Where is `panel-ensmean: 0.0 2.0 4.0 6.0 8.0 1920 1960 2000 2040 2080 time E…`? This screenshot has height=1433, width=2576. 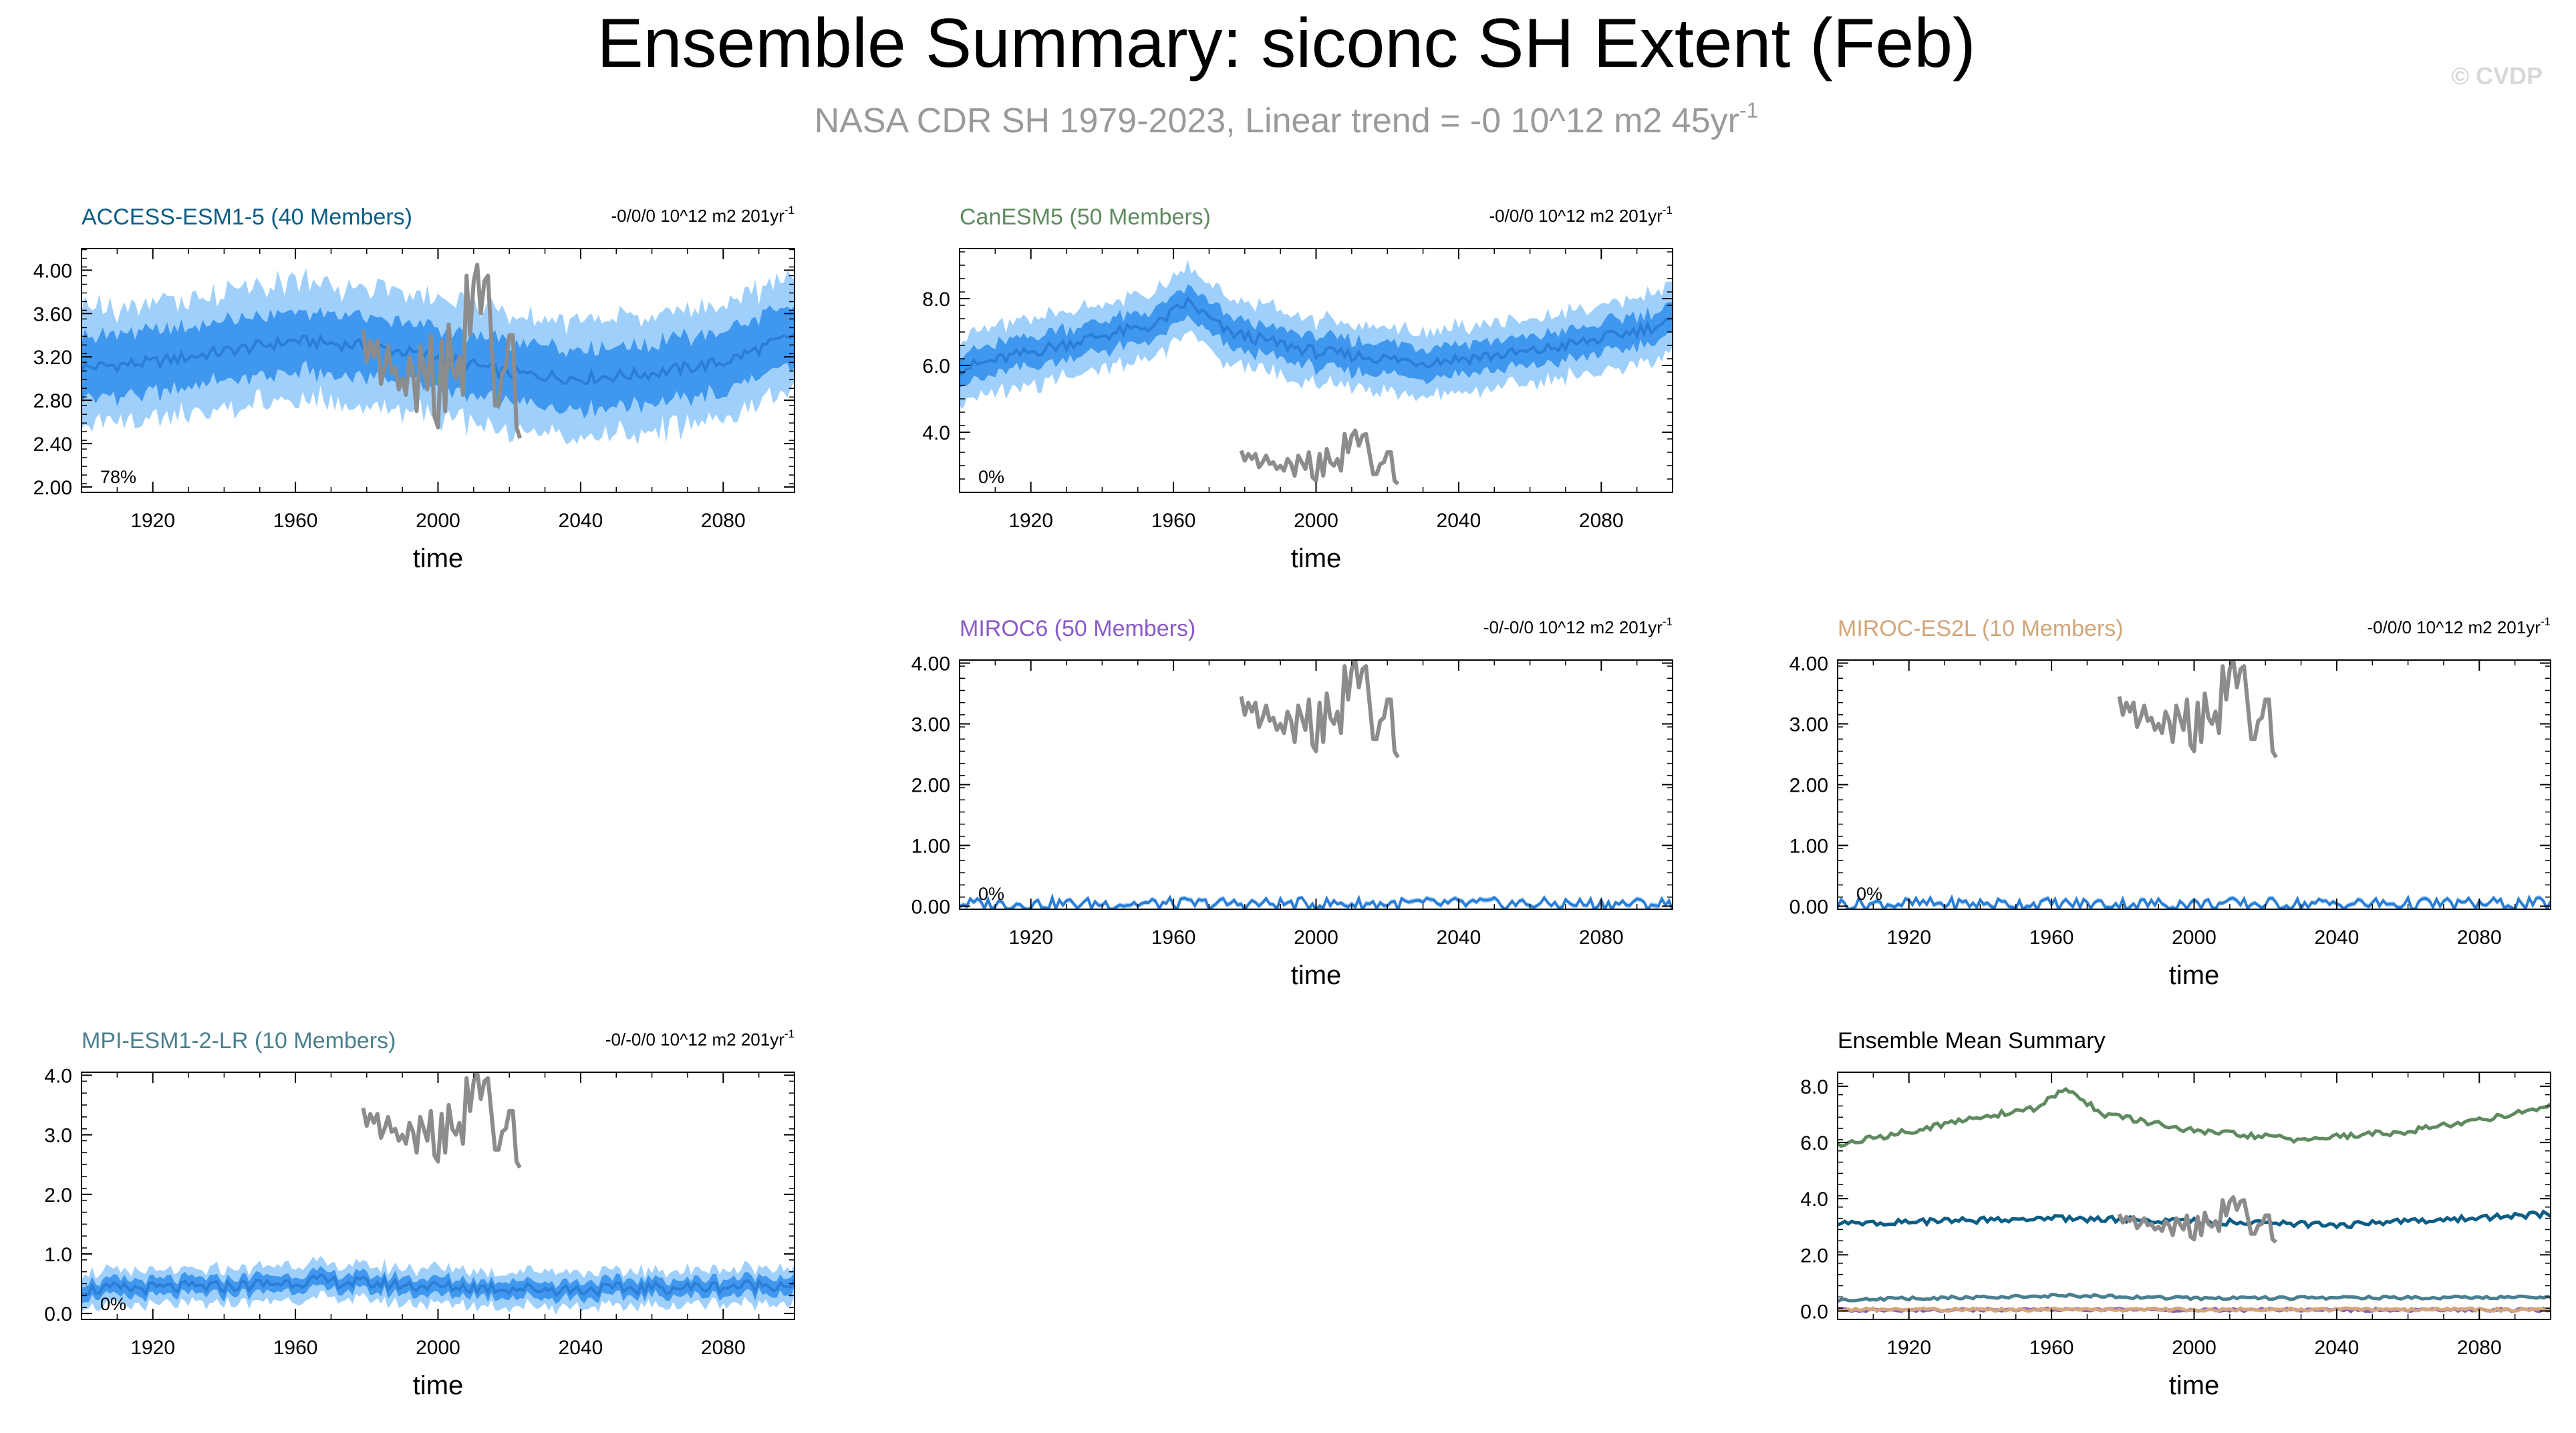 panel-ensmean: 0.0 2.0 4.0 6.0 8.0 1920 1960 2000 2040 2080 time E… is located at coordinates (2175, 1214).